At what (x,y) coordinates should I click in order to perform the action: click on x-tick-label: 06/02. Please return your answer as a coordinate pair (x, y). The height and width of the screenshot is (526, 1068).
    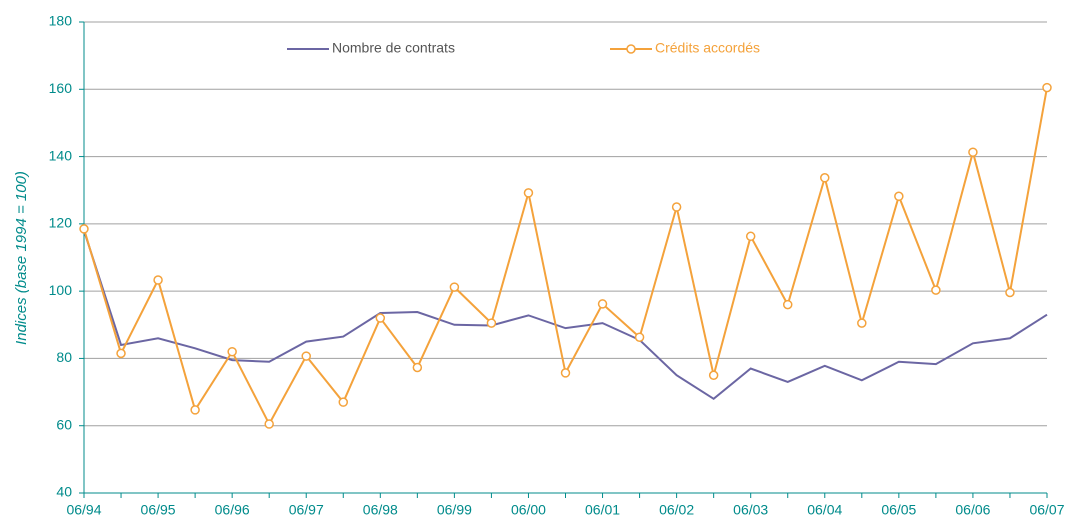
    Looking at the image, I should click on (676, 510).